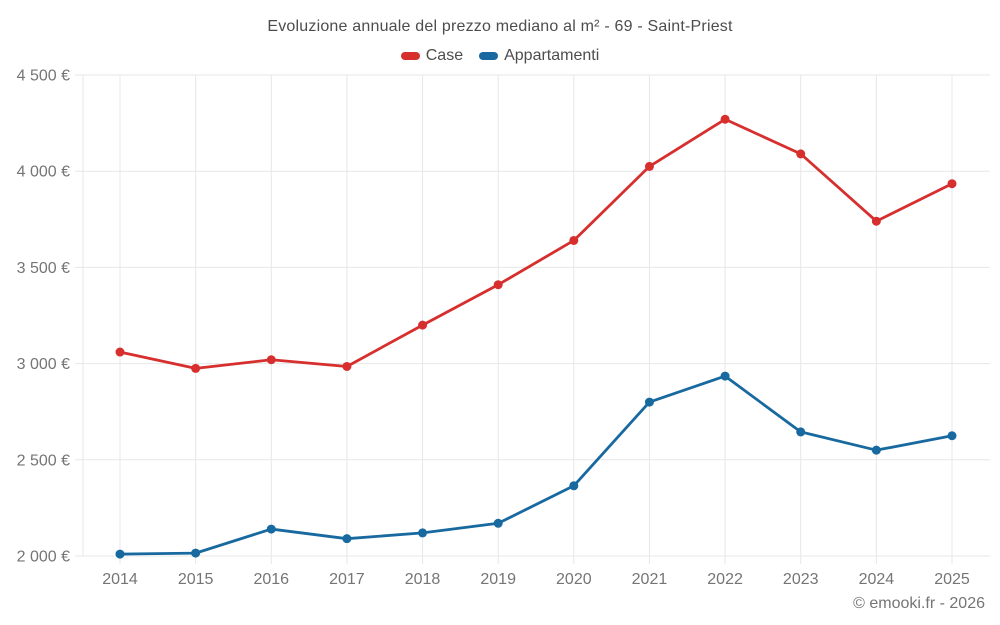 This screenshot has width=1000, height=625. Describe the element at coordinates (498, 285) in the screenshot. I see `data-point-case-2019` at that location.